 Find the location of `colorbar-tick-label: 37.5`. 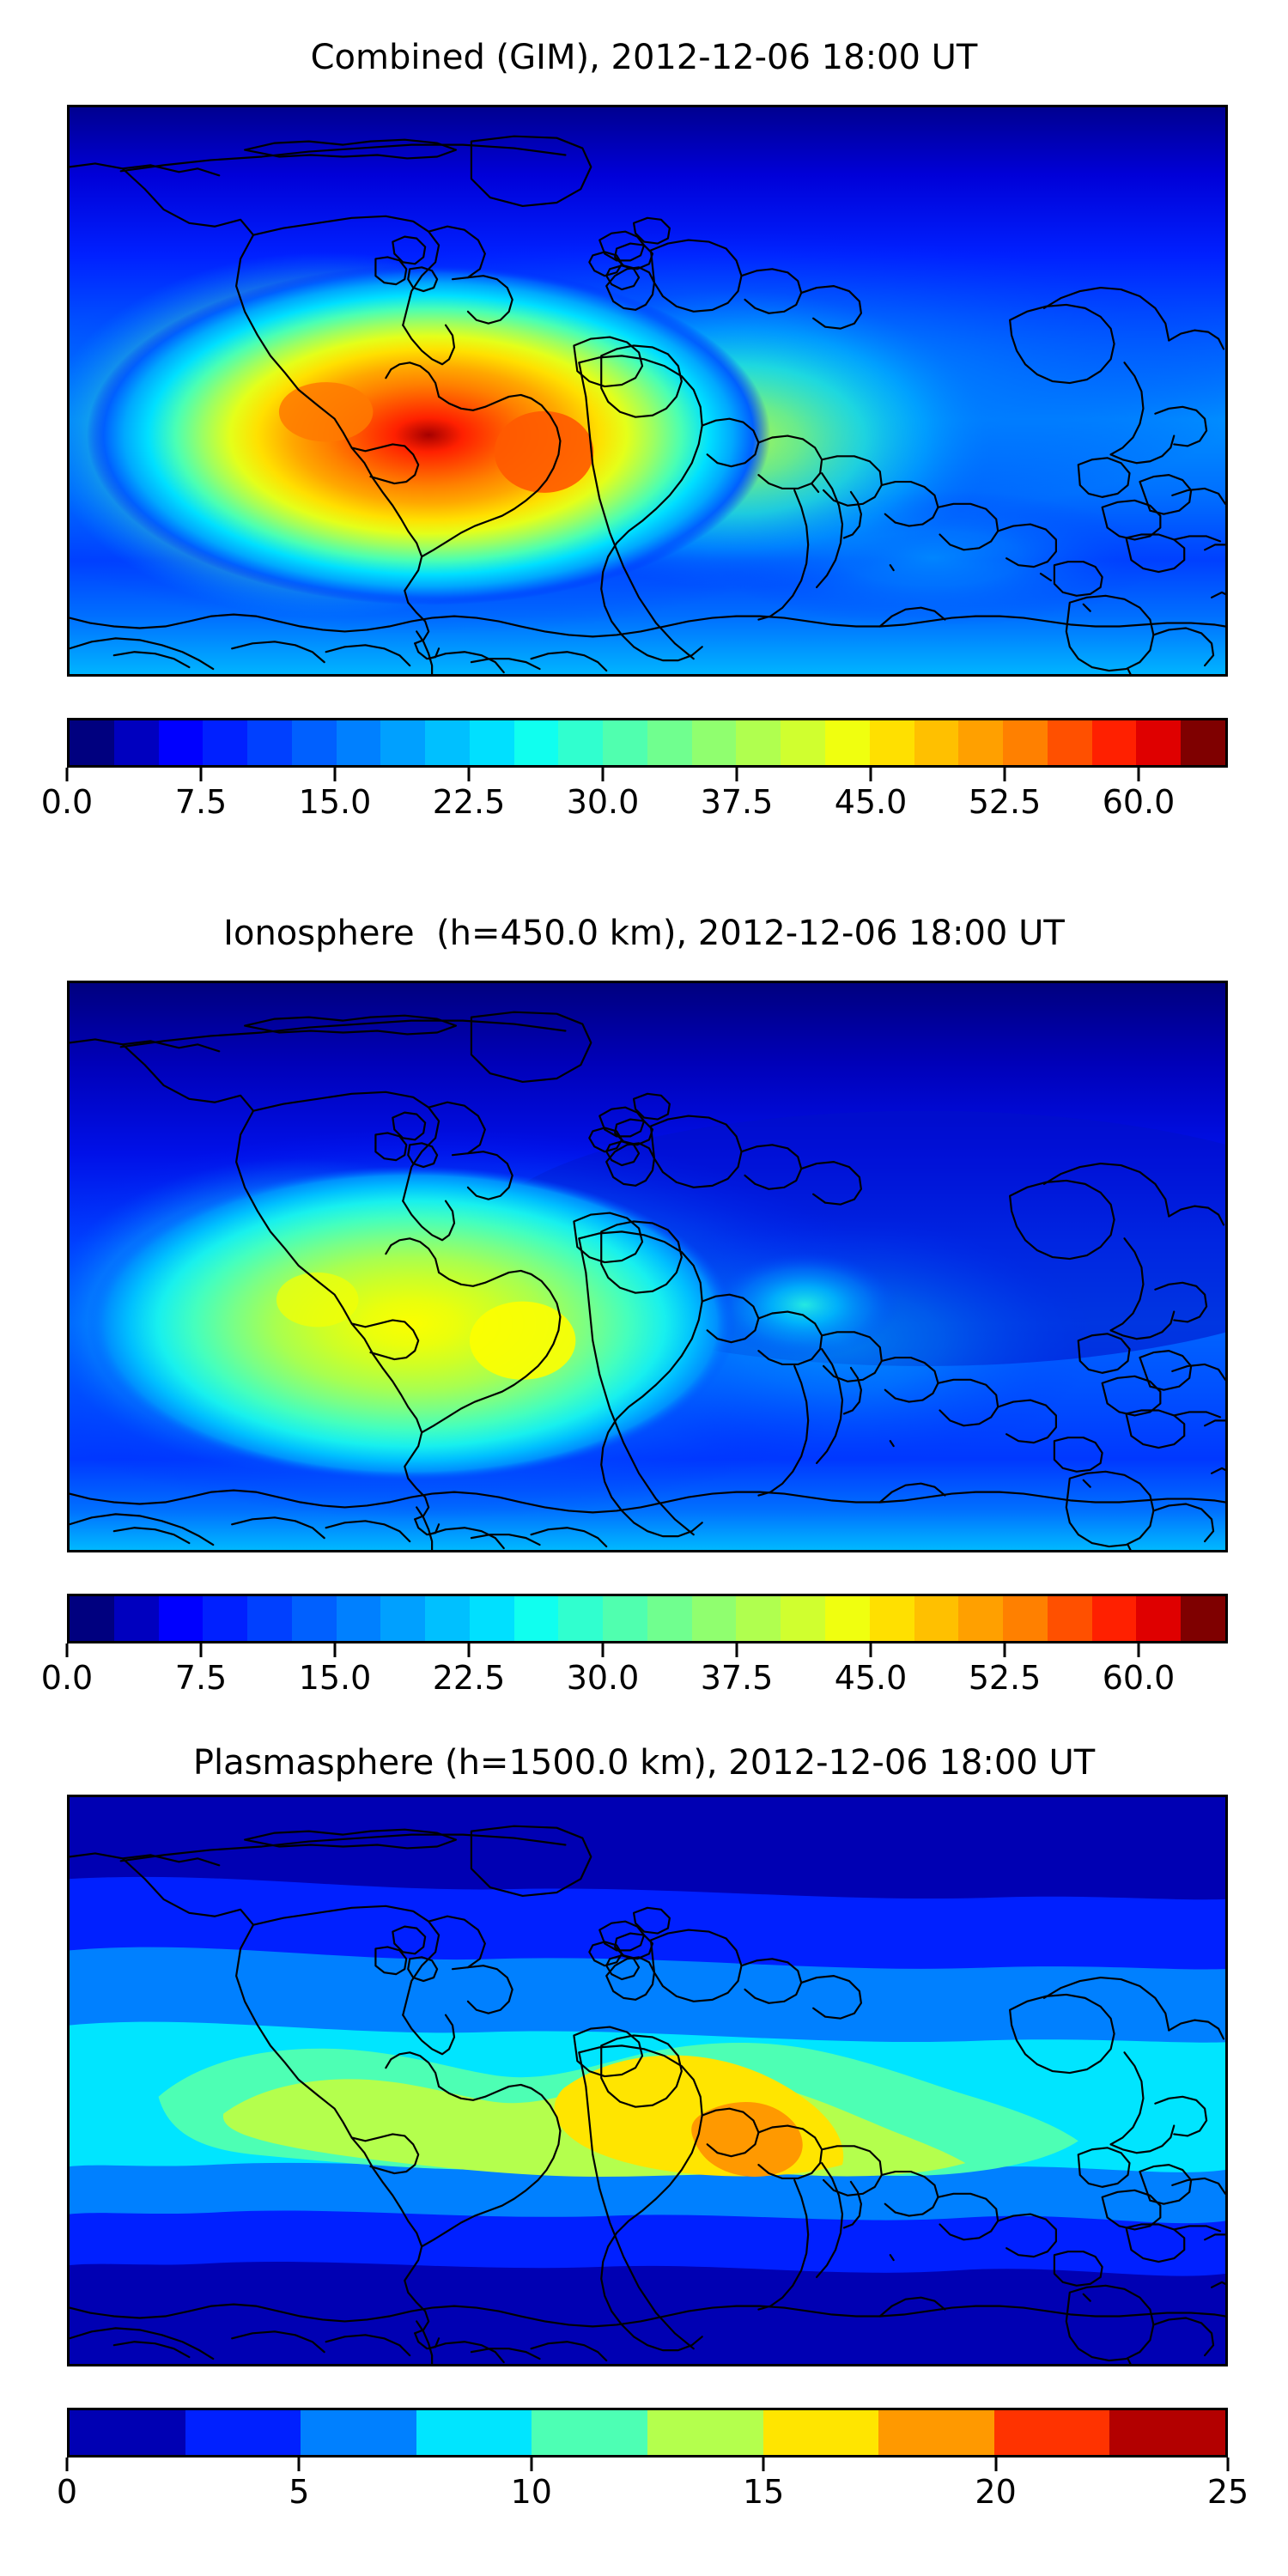

colorbar-tick-label: 37.5 is located at coordinates (737, 802).